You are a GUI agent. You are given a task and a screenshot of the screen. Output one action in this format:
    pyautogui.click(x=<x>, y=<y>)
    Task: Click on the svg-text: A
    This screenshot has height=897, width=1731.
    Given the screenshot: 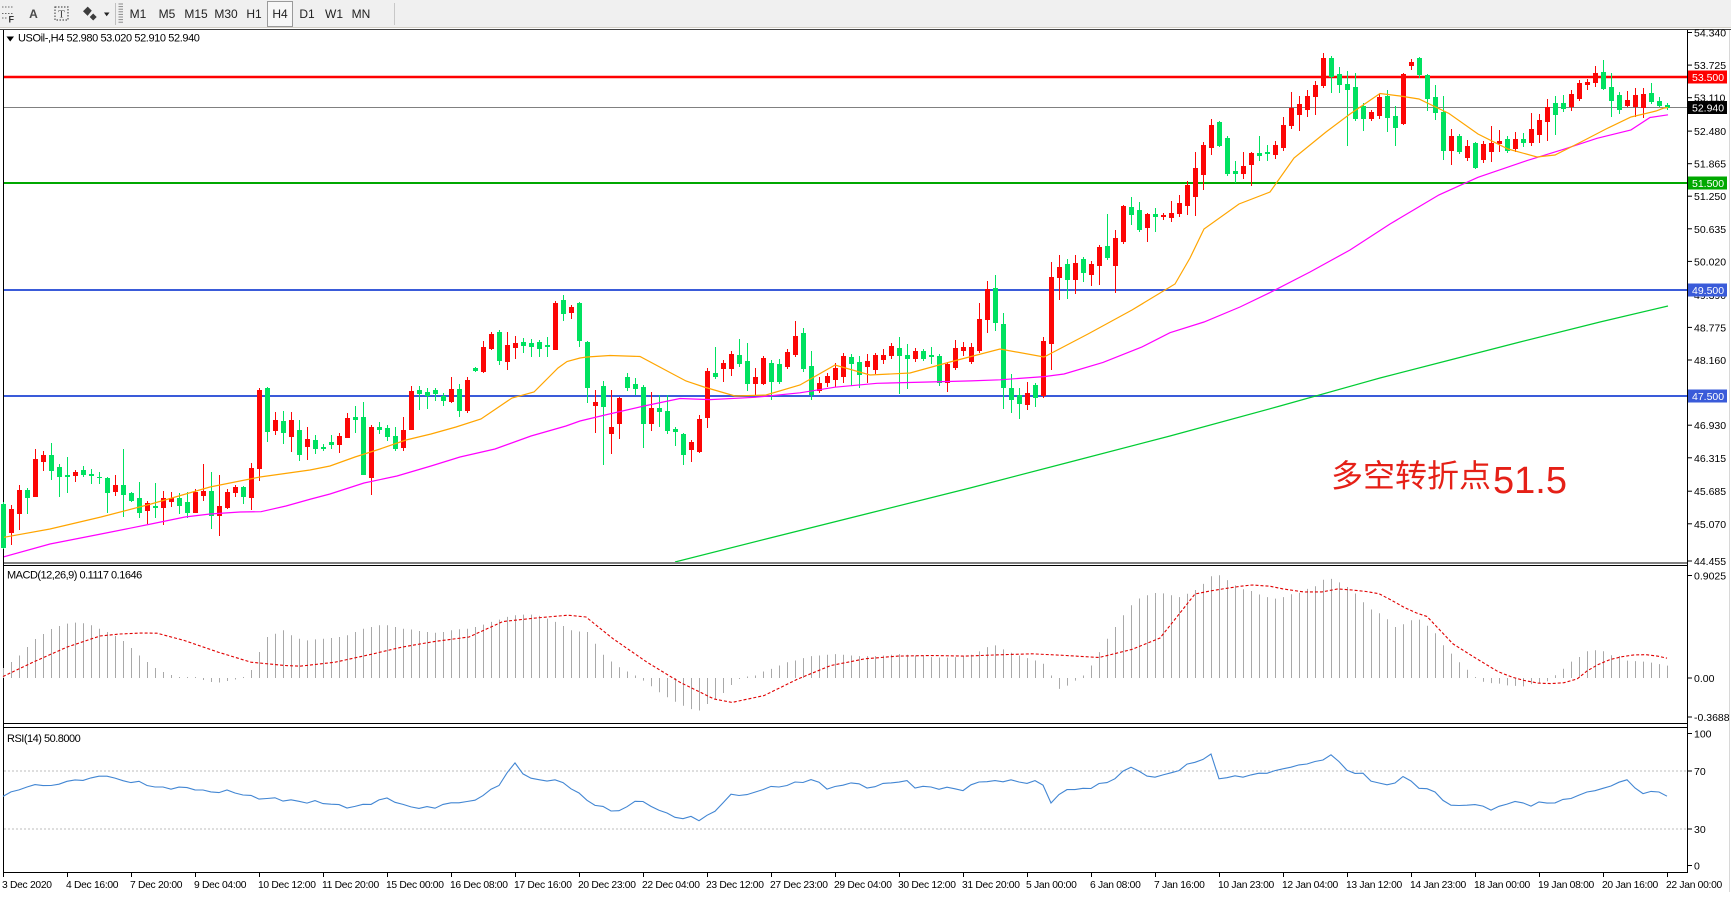 What is the action you would take?
    pyautogui.click(x=33, y=14)
    